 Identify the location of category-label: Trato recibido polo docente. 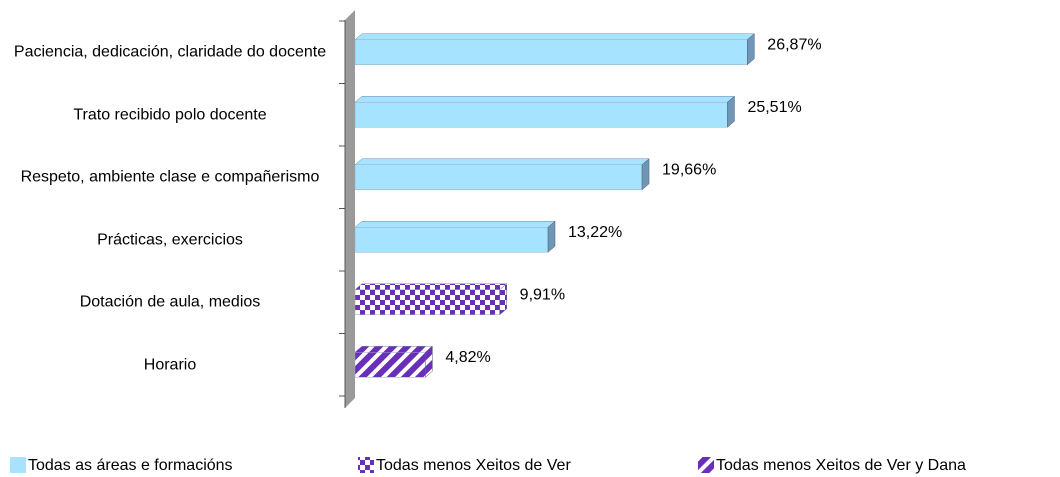
(170, 115).